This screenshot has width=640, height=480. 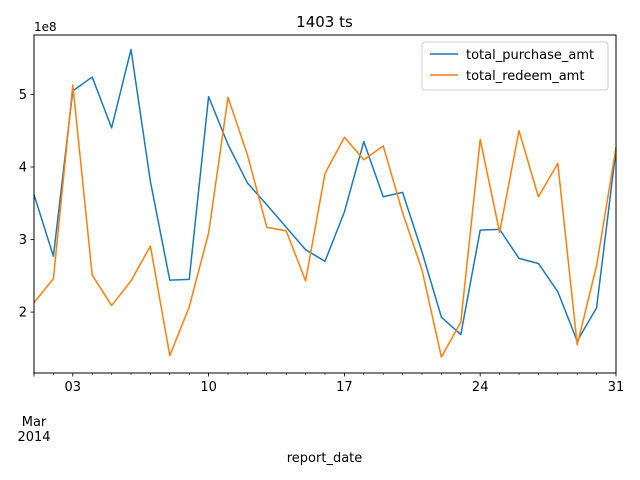 I want to click on x-tick-label: 24, so click(x=480, y=387).